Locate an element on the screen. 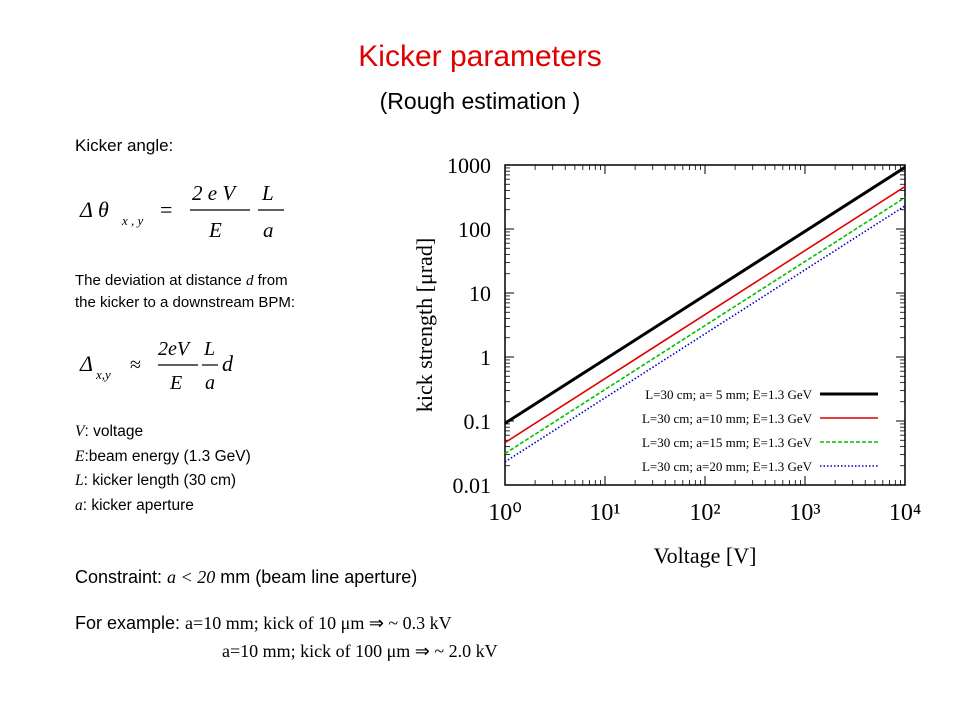 This screenshot has height=720, width=960. deviation-text-post: from is located at coordinates (270, 280).